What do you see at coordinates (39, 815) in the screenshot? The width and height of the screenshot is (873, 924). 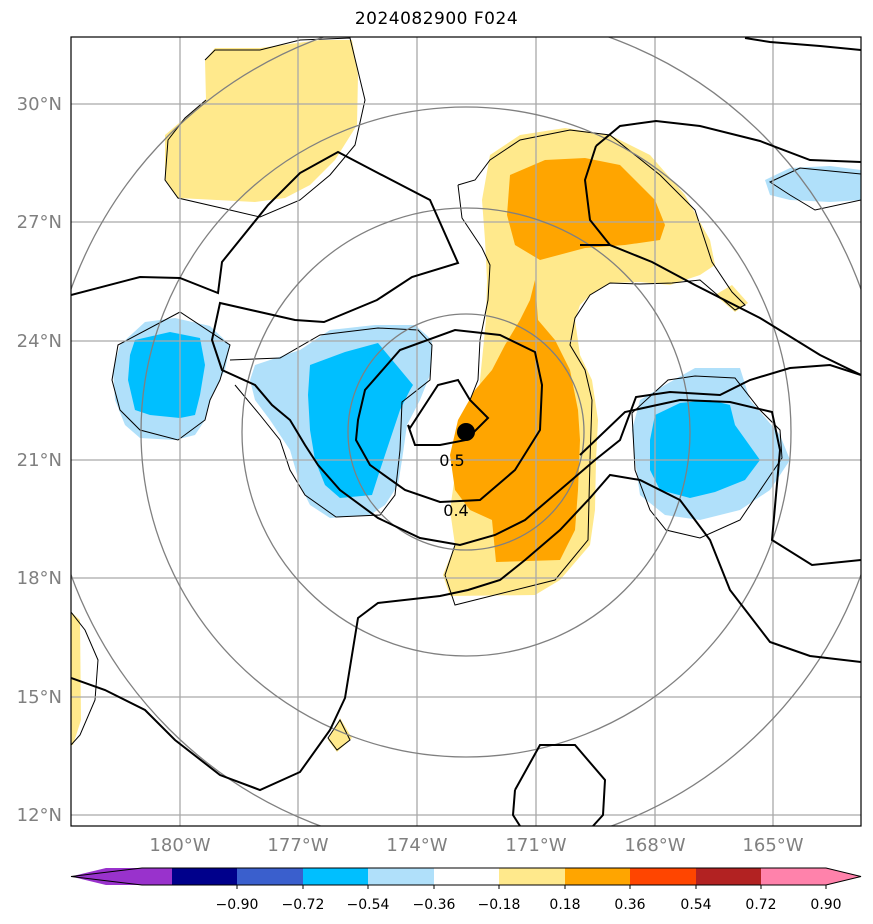 I see `lat-label: 12°N` at bounding box center [39, 815].